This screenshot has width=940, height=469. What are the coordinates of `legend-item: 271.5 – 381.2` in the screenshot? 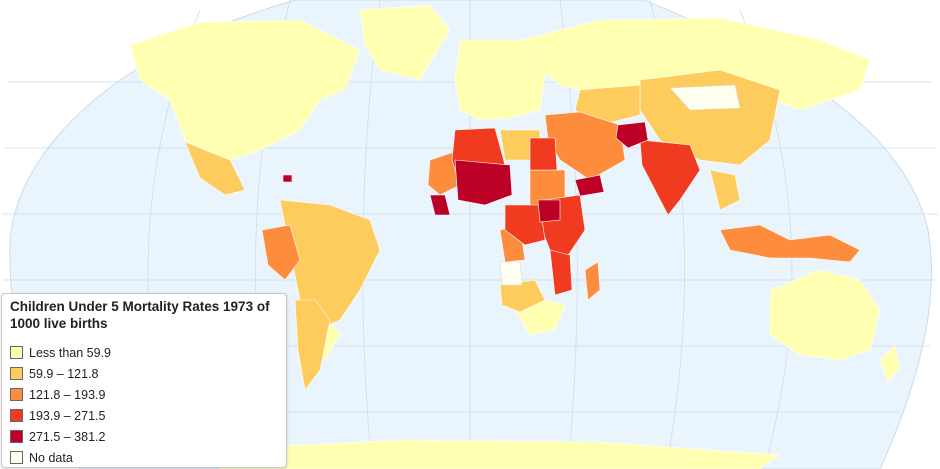 It's located at (60, 436).